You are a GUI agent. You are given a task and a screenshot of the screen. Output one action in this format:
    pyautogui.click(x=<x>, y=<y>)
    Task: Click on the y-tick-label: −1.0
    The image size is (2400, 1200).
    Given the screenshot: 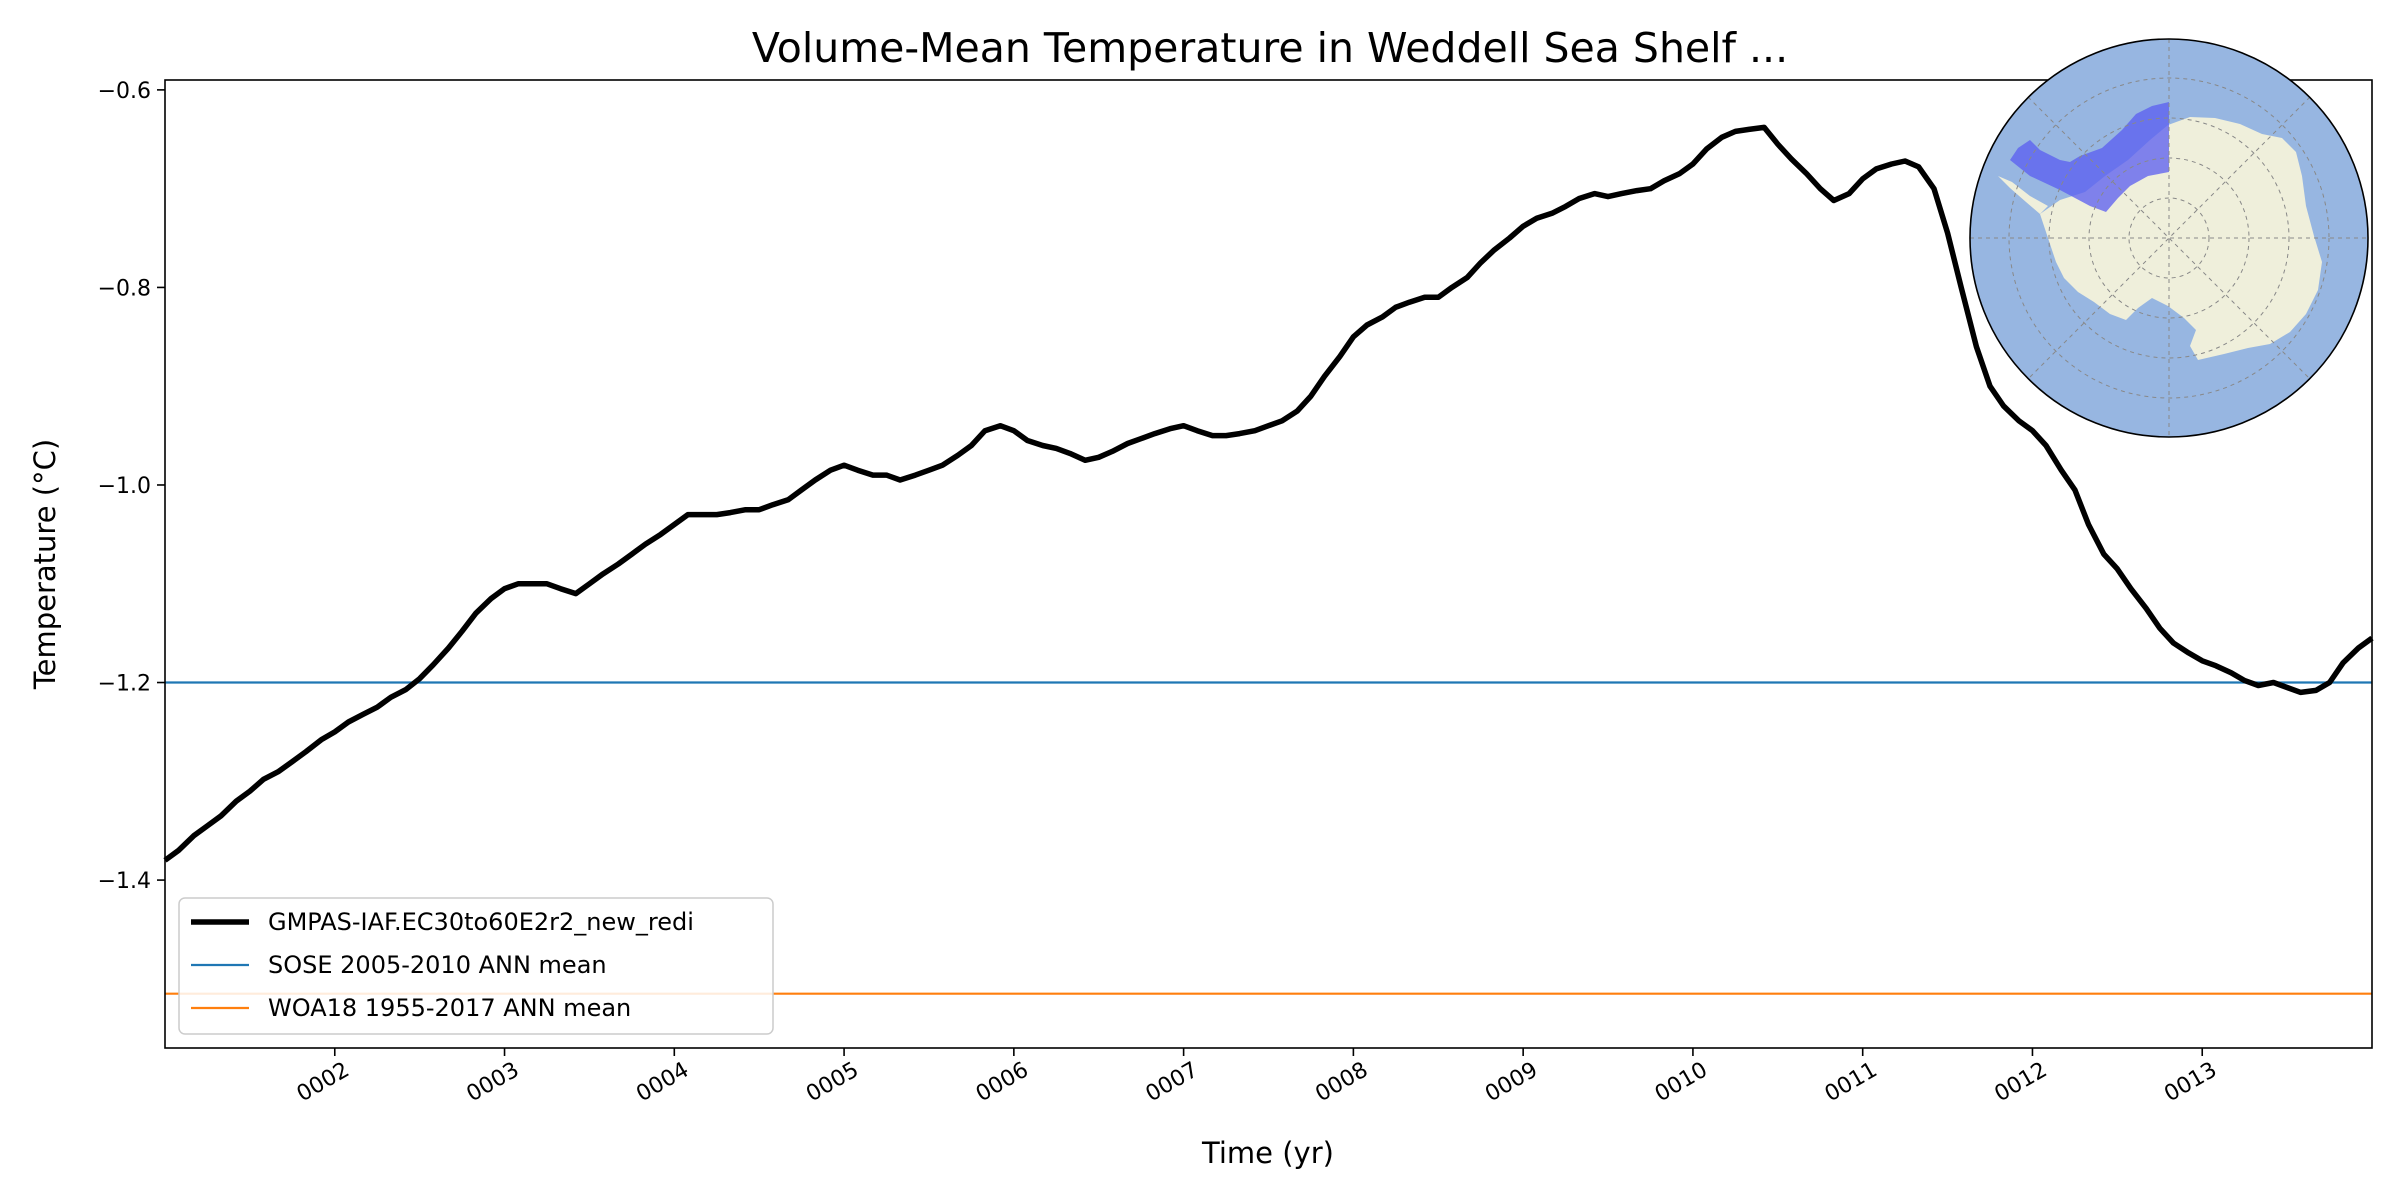 What is the action you would take?
    pyautogui.click(x=124, y=486)
    